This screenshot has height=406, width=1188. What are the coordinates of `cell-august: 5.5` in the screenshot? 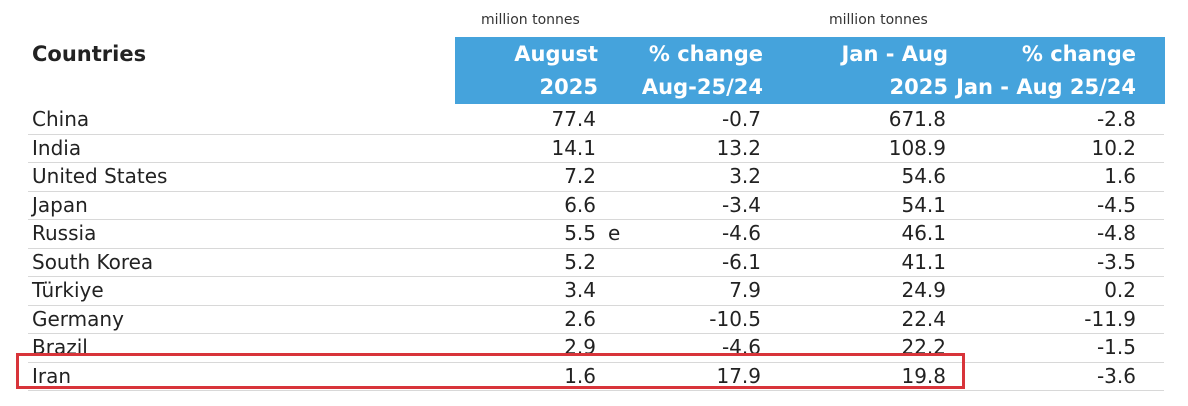 It's located at (580, 233).